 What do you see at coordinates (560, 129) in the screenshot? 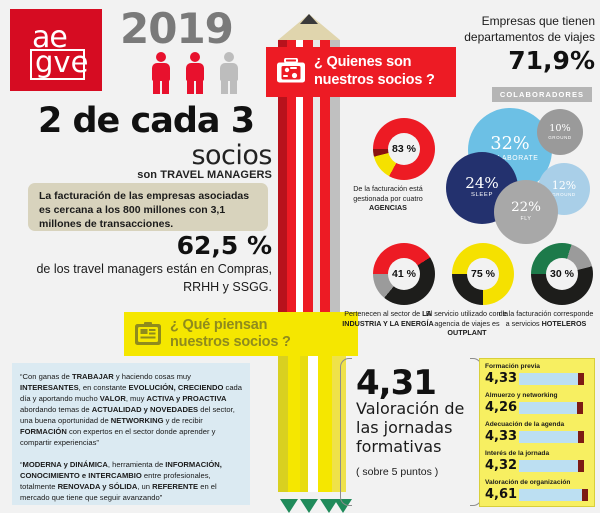
I see `bubble-value: 10%` at bounding box center [560, 129].